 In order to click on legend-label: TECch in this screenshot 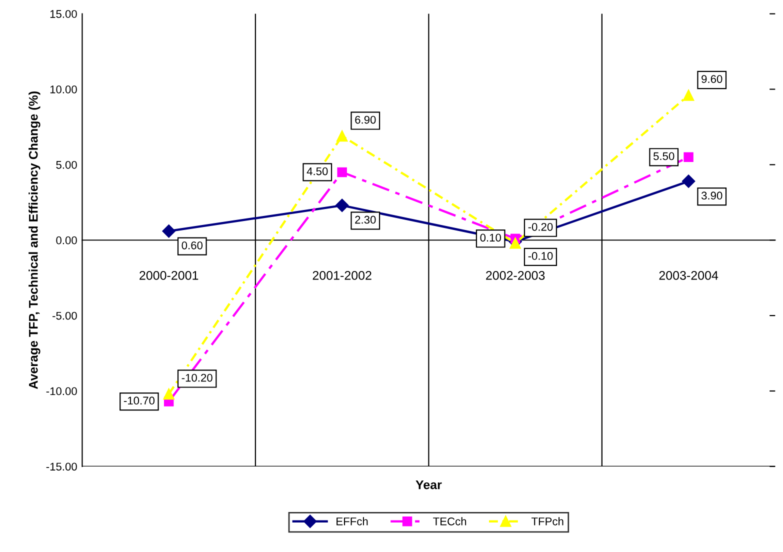, I will do `click(449, 521)`.